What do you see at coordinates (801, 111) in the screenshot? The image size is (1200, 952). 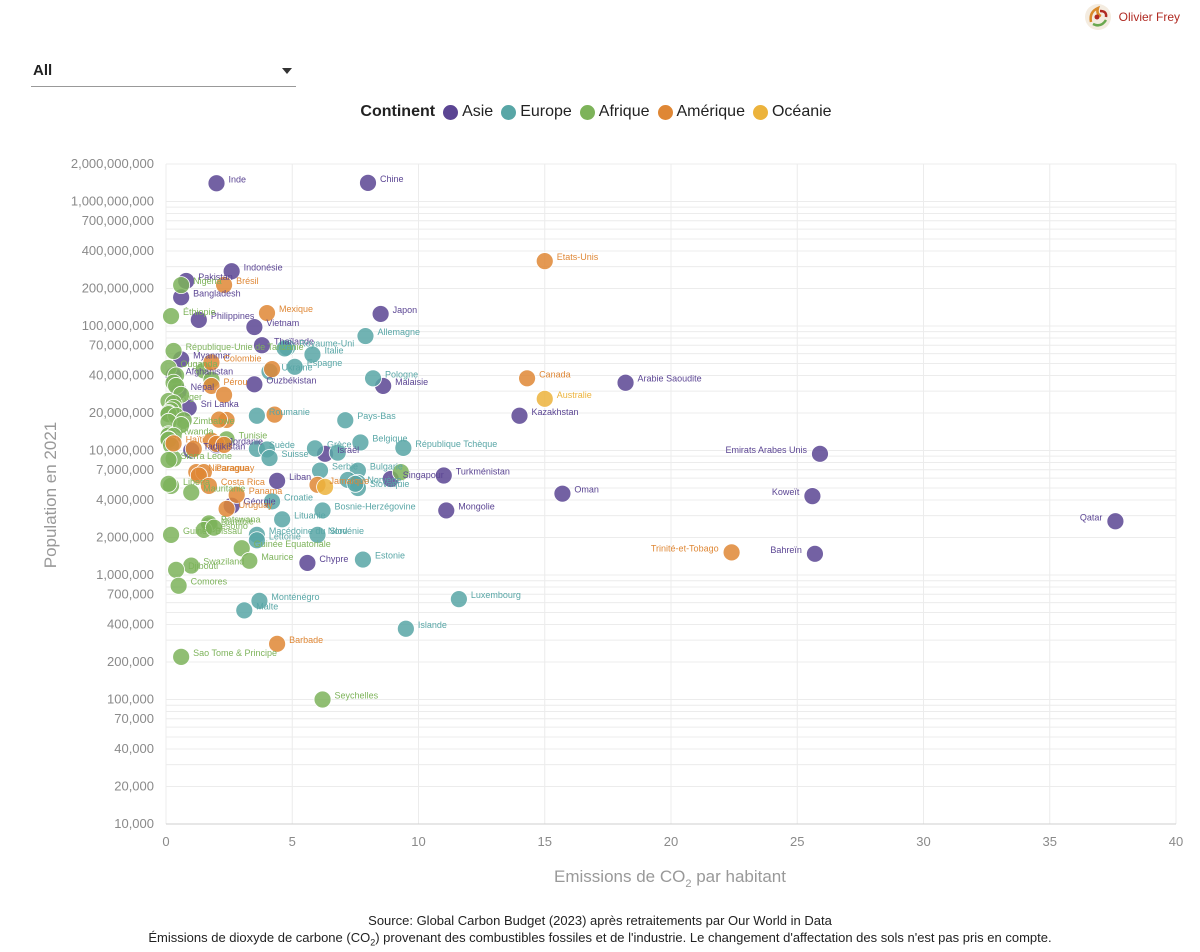 I see `legend-label: Océanie` at bounding box center [801, 111].